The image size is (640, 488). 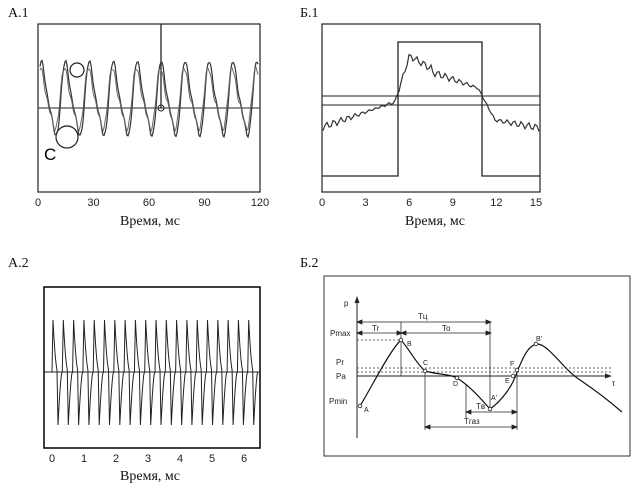 What do you see at coordinates (180, 459) in the screenshot?
I see `a2-tick: 4` at bounding box center [180, 459].